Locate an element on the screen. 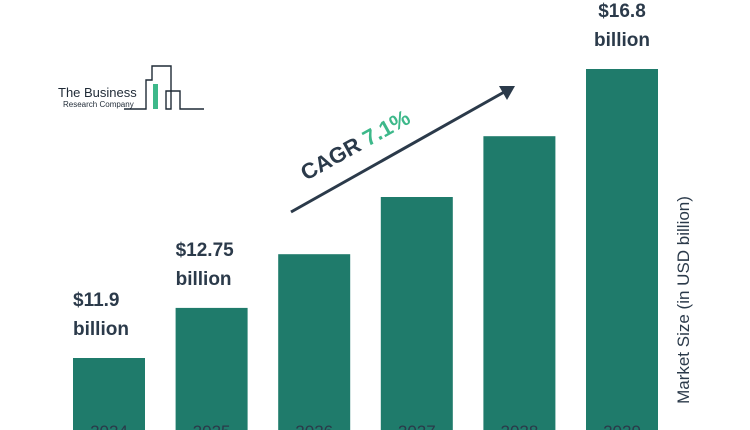 The image size is (750, 430). bar-2024 is located at coordinates (109, 394).